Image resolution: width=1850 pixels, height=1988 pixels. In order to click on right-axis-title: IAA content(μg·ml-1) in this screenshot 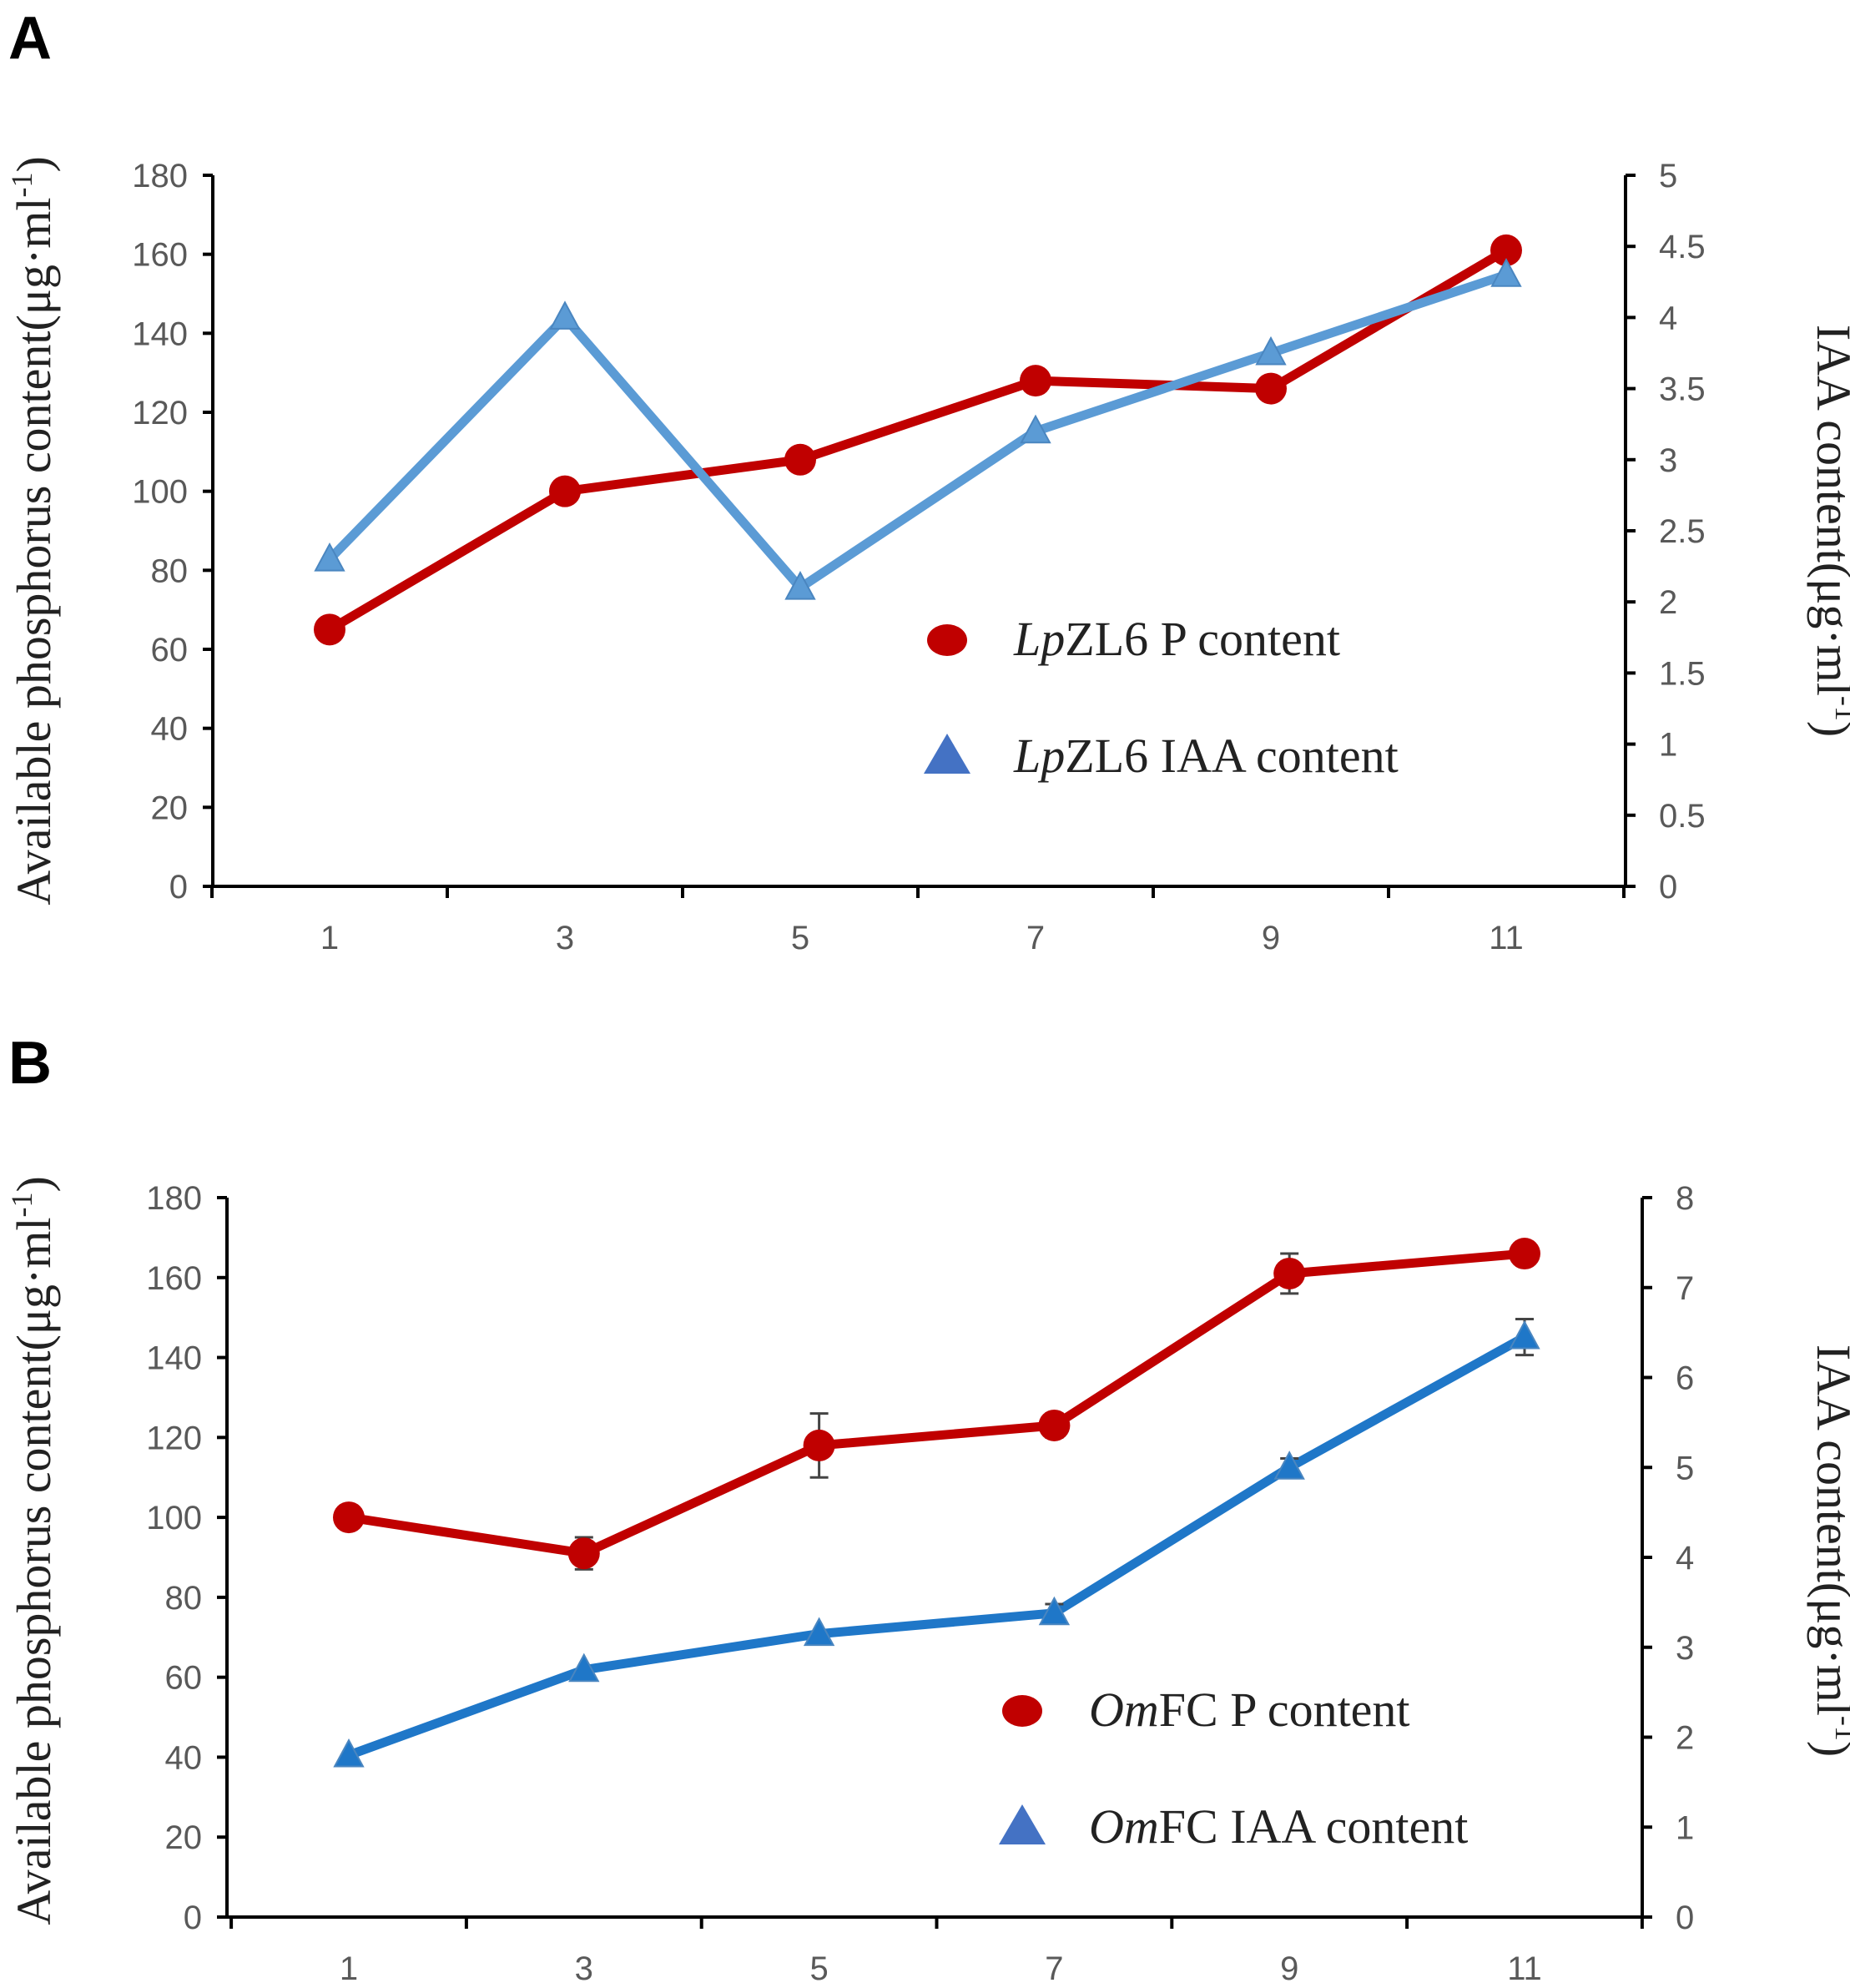, I will do `click(1828, 531)`.